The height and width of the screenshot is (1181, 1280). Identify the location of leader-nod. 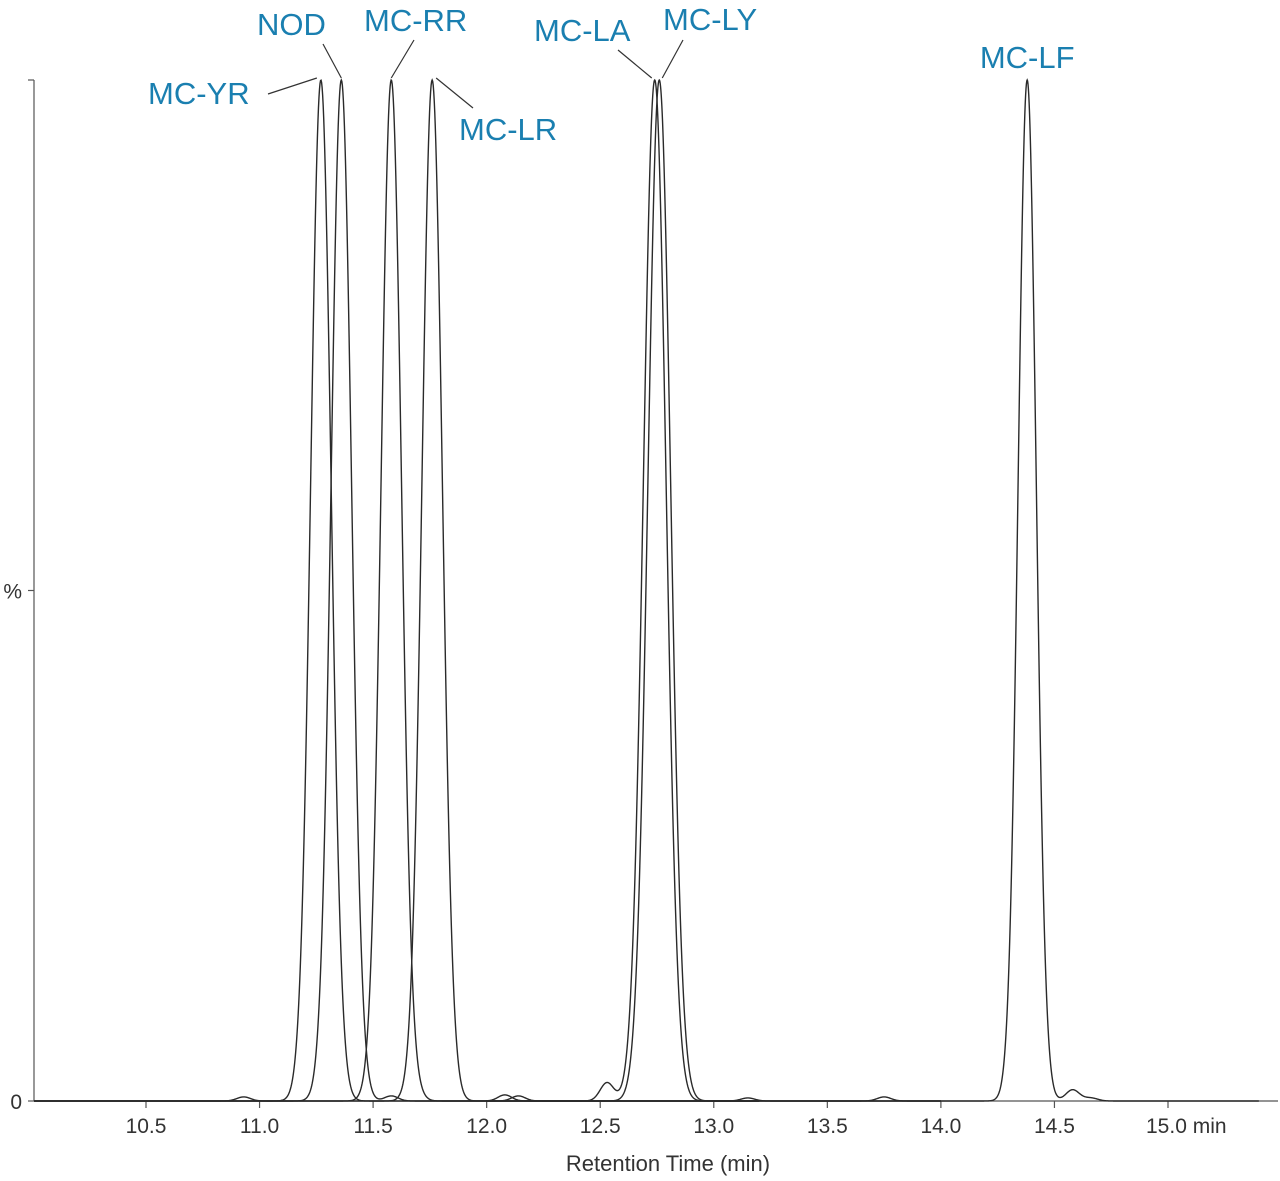
(332, 61).